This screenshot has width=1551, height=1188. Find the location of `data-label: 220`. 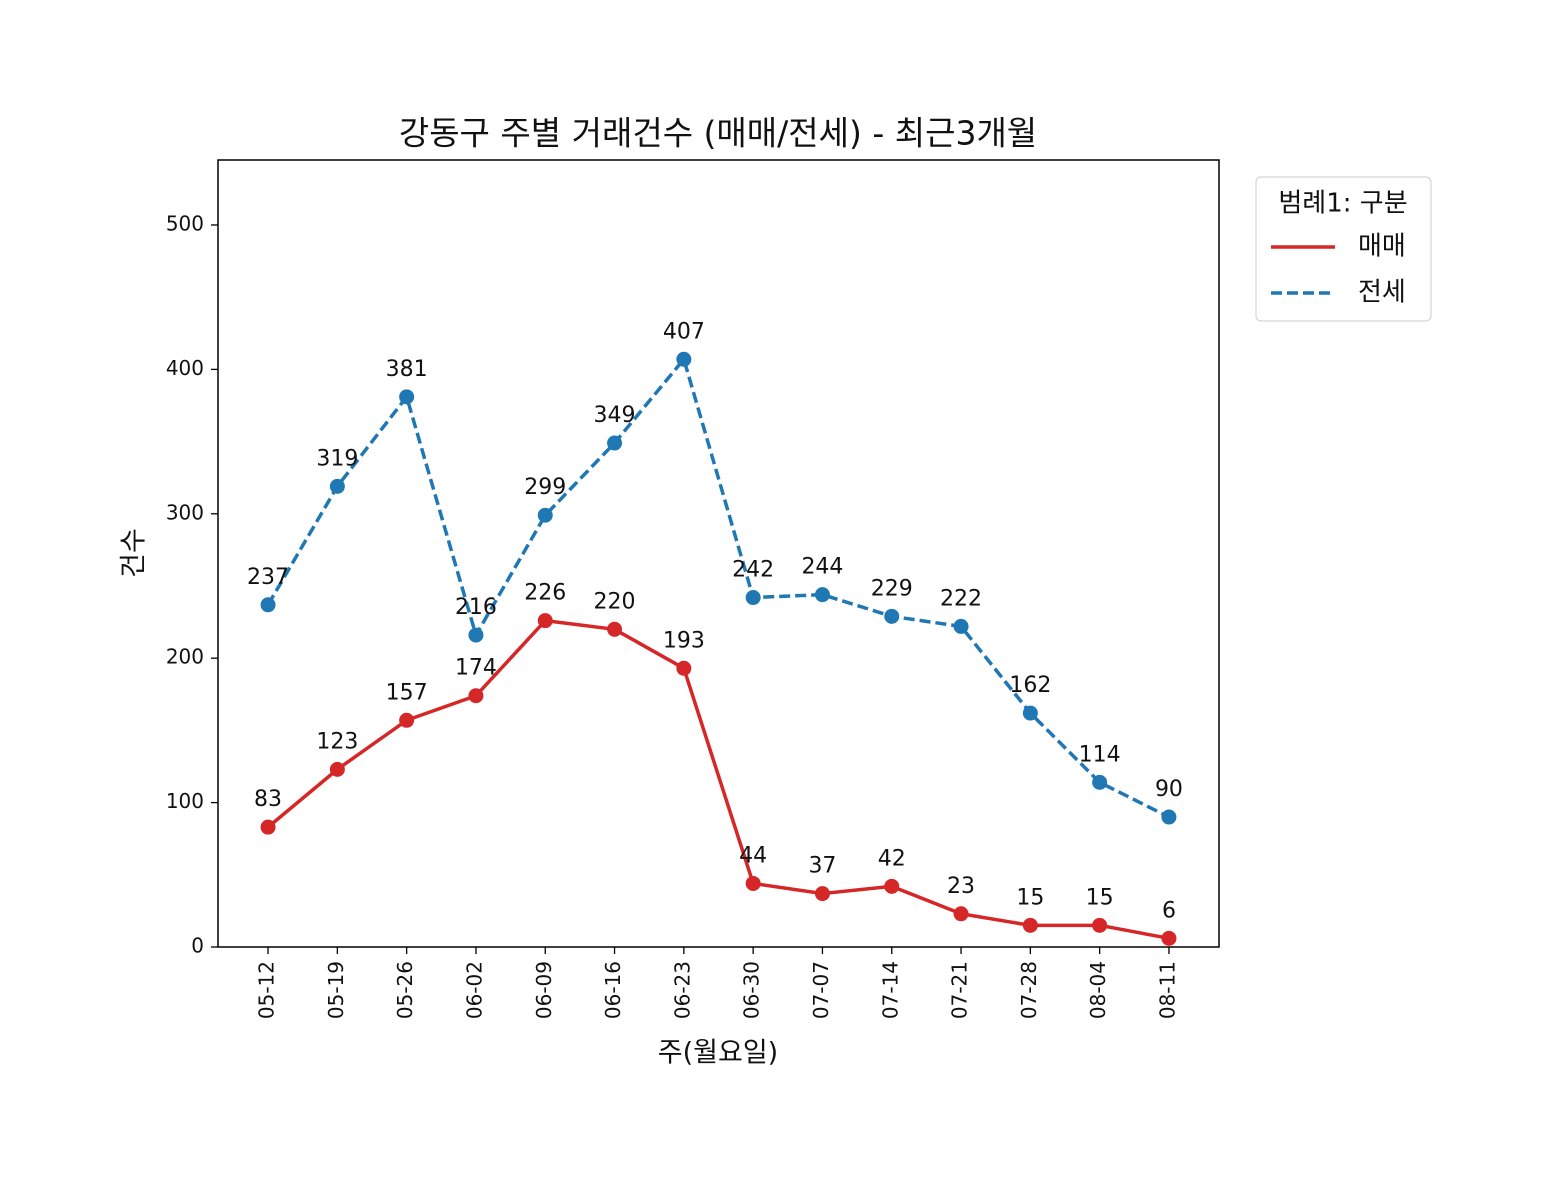

data-label: 220 is located at coordinates (615, 601).